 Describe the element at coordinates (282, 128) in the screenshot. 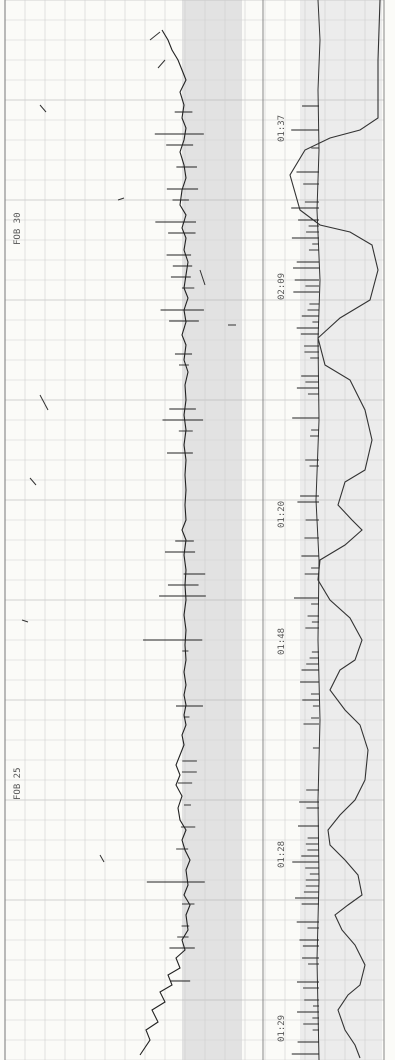

I see `time-label-1: 01:37` at that location.